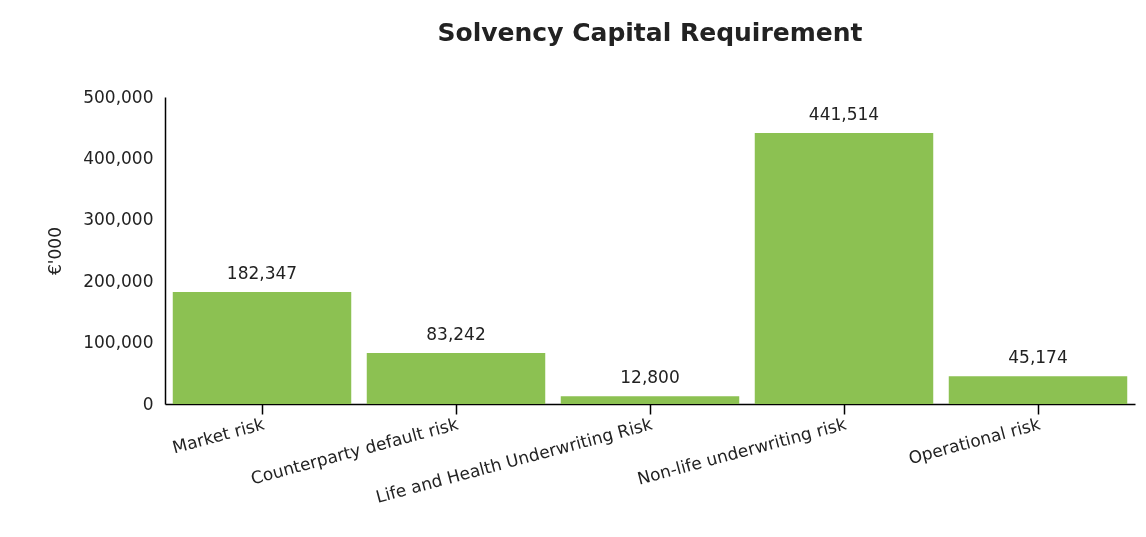  What do you see at coordinates (844, 113) in the screenshot?
I see `data-label: 441,514` at bounding box center [844, 113].